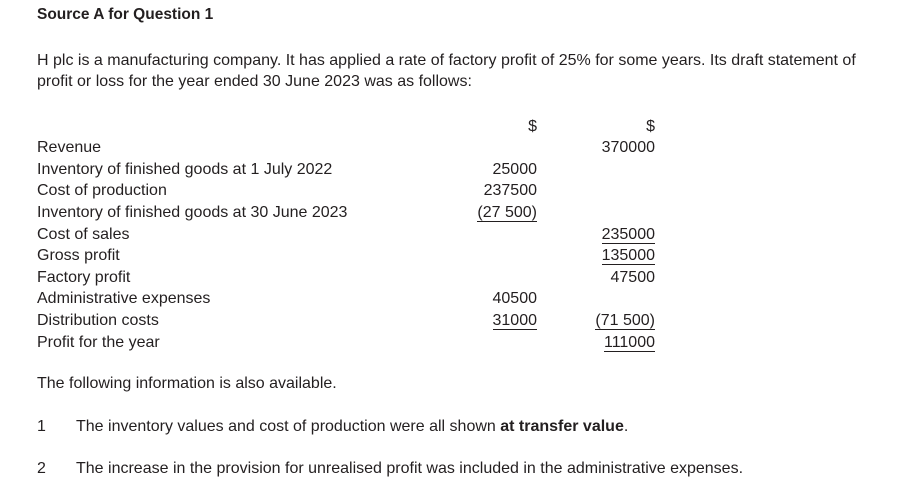  What do you see at coordinates (69, 148) in the screenshot?
I see `row-label: Revenue` at bounding box center [69, 148].